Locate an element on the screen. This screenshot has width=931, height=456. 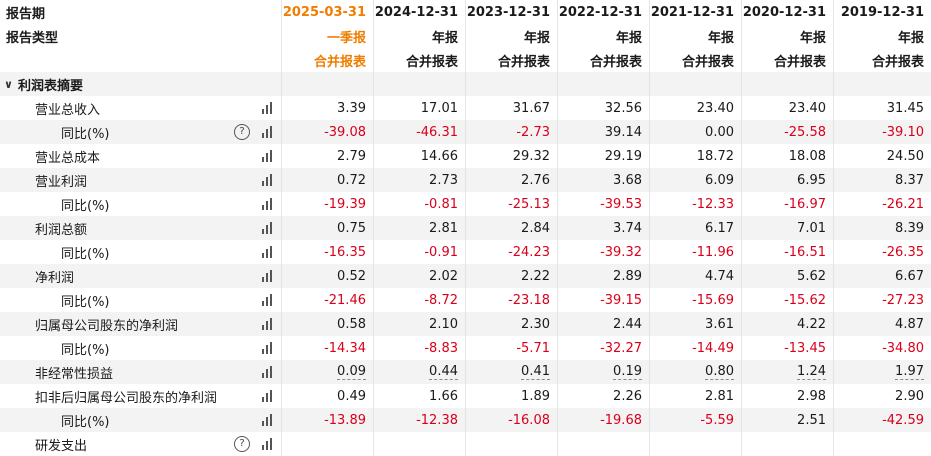
value-text: -16.97 is located at coordinates (805, 204).